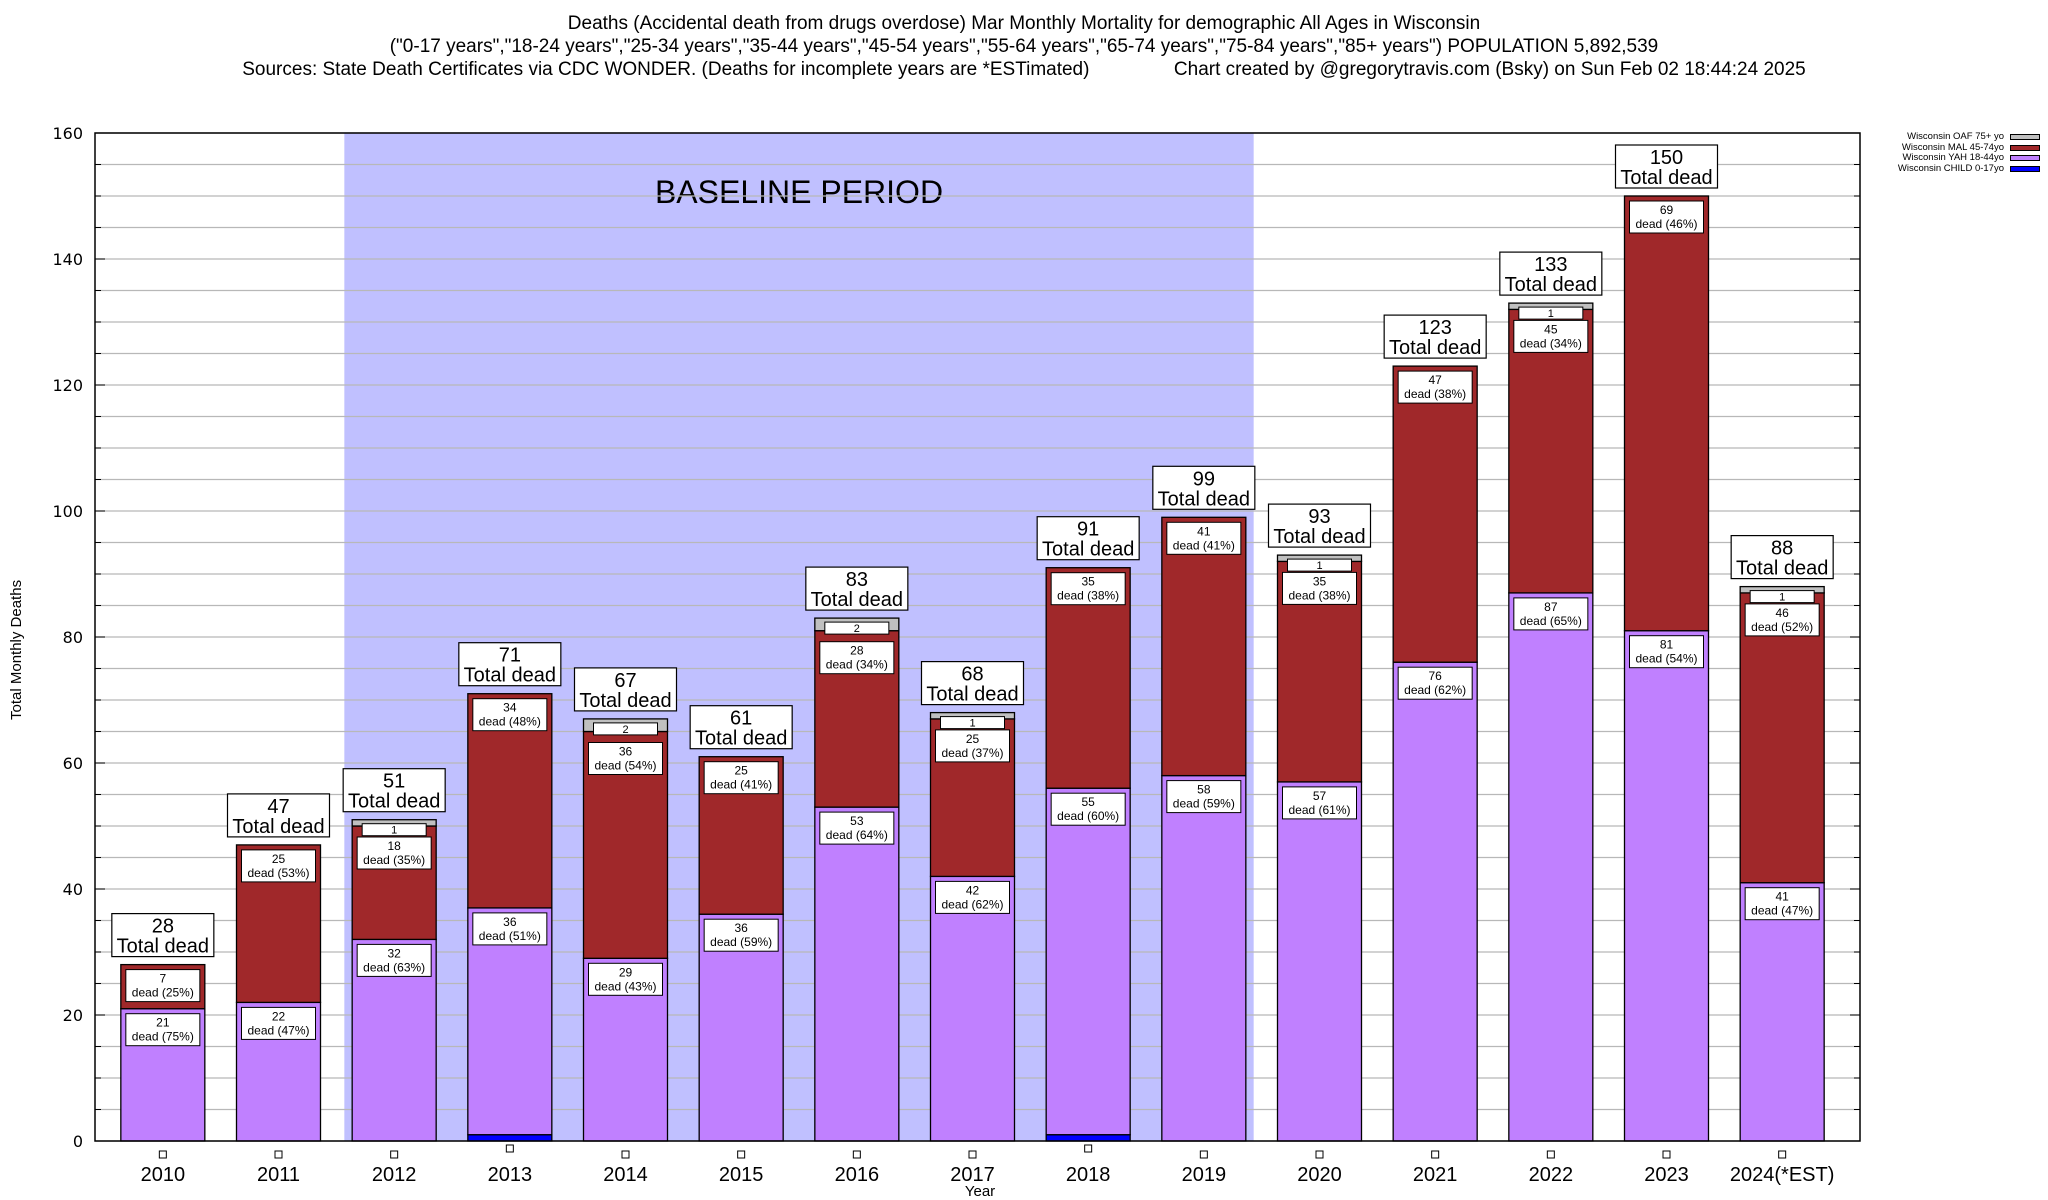  I want to click on y-tick-label: 140, so click(67, 259).